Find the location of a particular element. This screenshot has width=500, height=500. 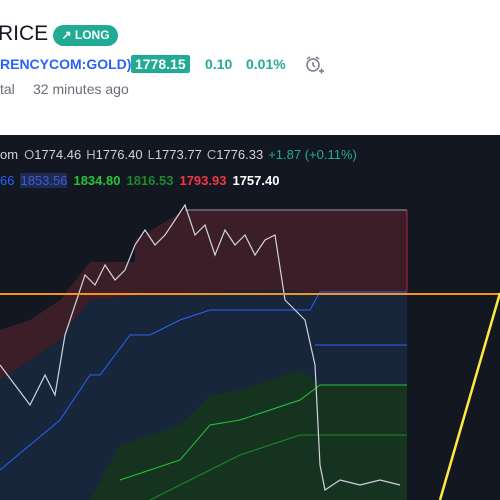

price: 1778.15 is located at coordinates (160, 64).